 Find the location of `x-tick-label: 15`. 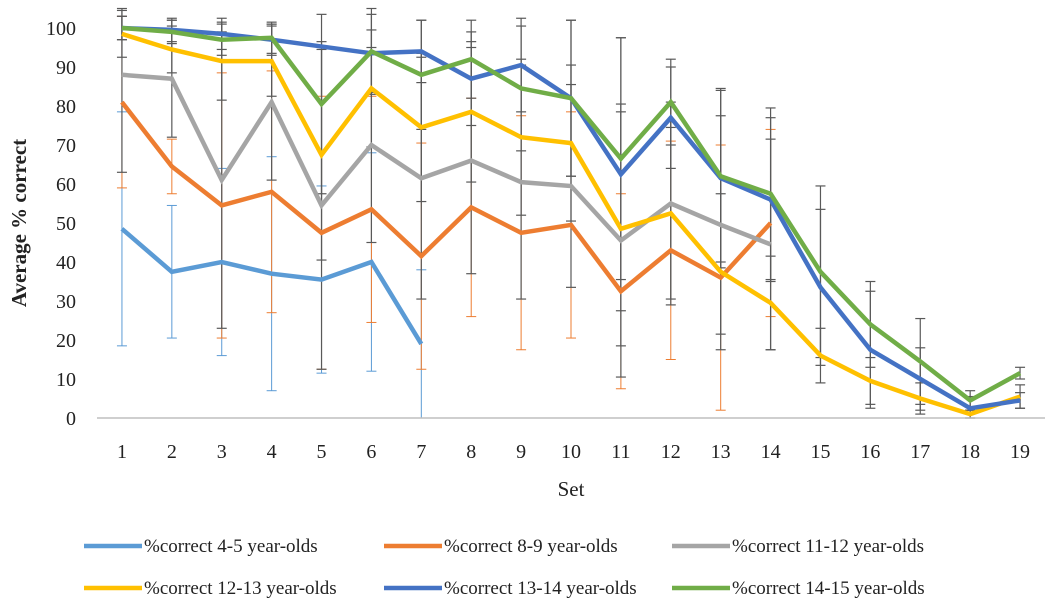

x-tick-label: 15 is located at coordinates (820, 452).